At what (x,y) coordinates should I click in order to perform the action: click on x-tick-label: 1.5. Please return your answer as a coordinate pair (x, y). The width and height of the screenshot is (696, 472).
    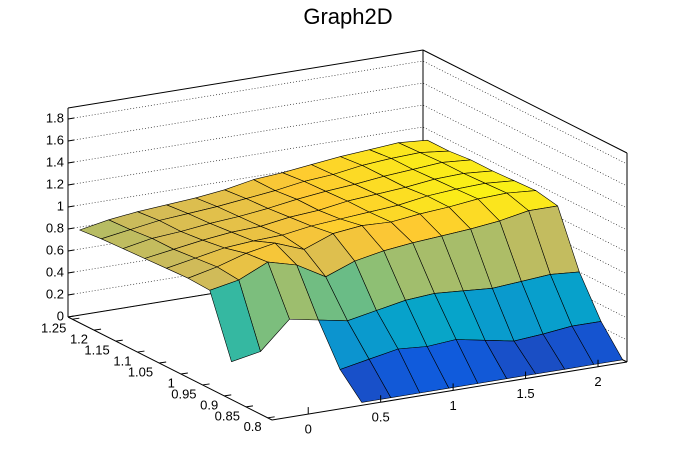
    Looking at the image, I should click on (526, 393).